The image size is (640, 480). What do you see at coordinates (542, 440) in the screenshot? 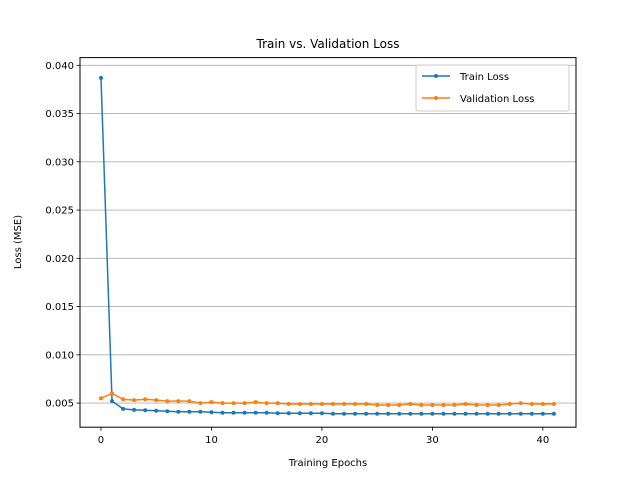
I see `x-tick-label: 40` at bounding box center [542, 440].